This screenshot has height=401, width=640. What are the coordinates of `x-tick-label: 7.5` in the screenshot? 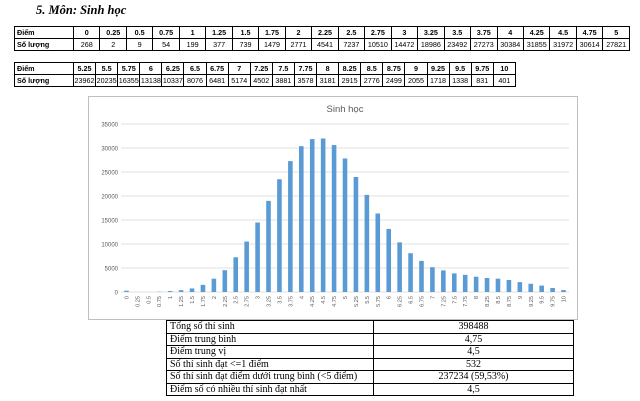 It's located at (455, 300).